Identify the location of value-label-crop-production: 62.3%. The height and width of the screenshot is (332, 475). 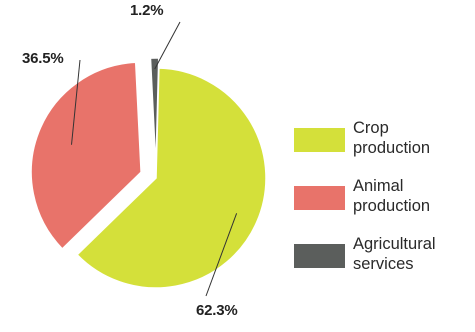
(217, 310).